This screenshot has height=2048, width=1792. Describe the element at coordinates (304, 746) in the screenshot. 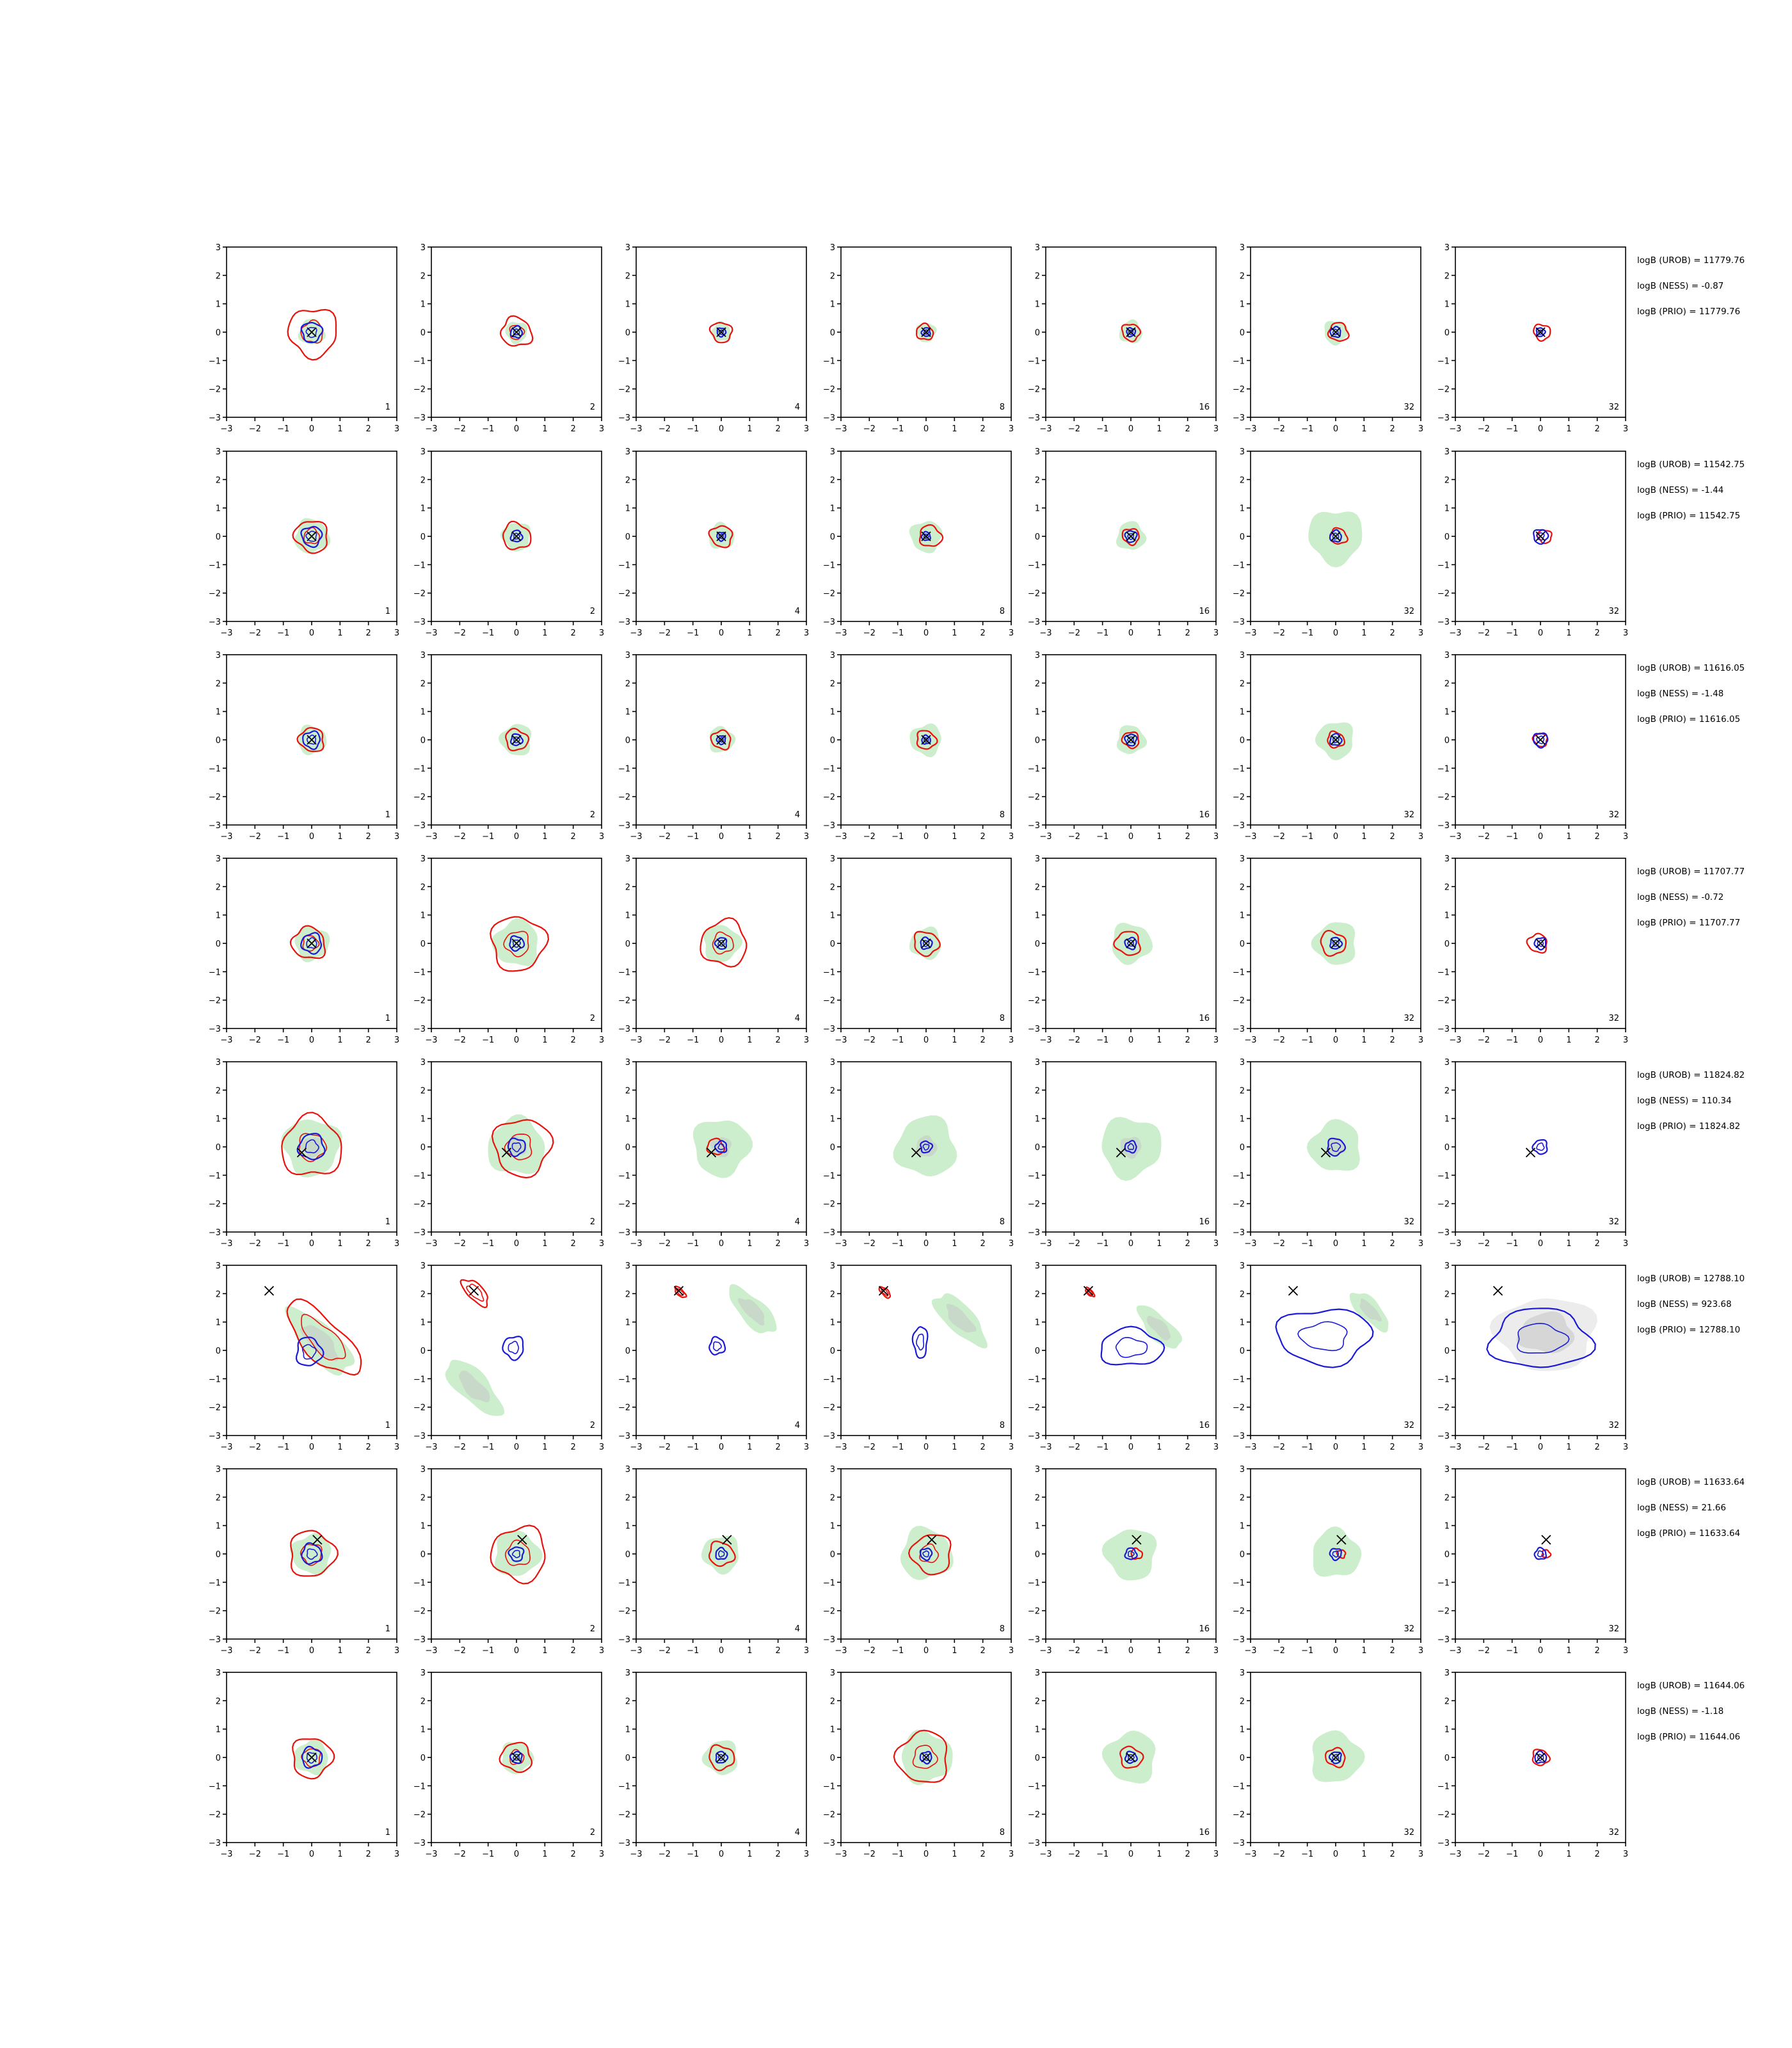

I see `panel-r3-c1: −3 −2 −1 0 1 2 3 −3 −2 −1 0 1 2 3 1` at that location.